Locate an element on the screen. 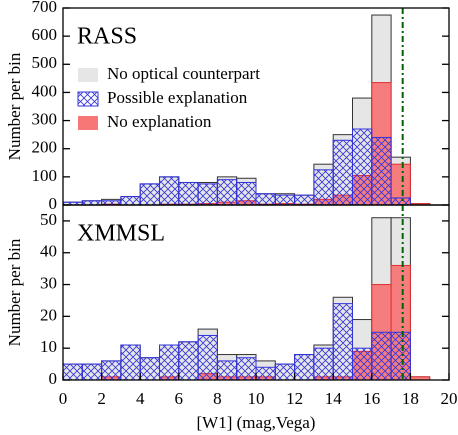  y-tick-label: 100 is located at coordinates (45, 175).